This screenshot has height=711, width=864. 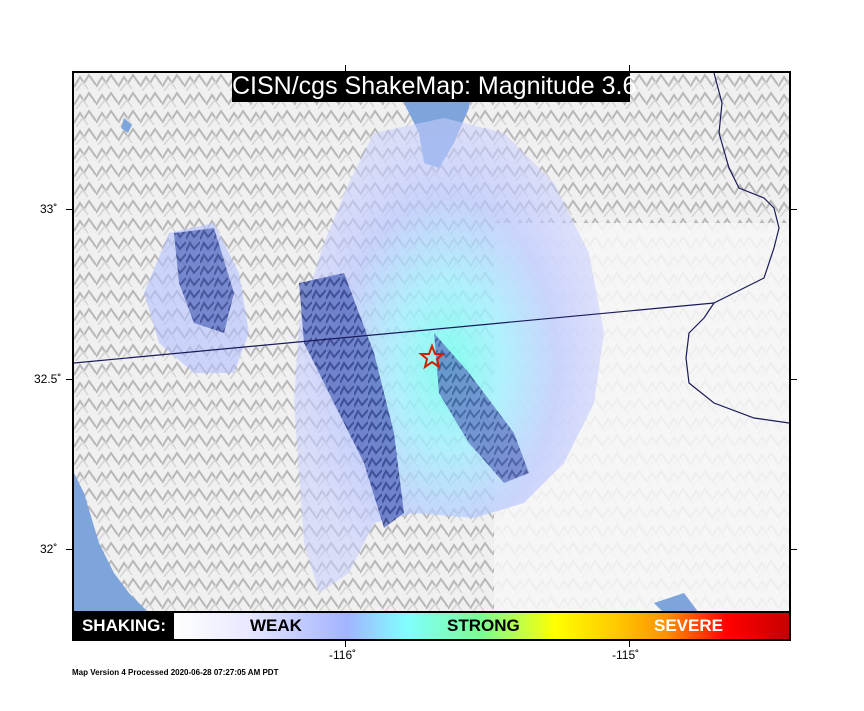 What do you see at coordinates (626, 655) in the screenshot?
I see `lon-label-115: -115˚` at bounding box center [626, 655].